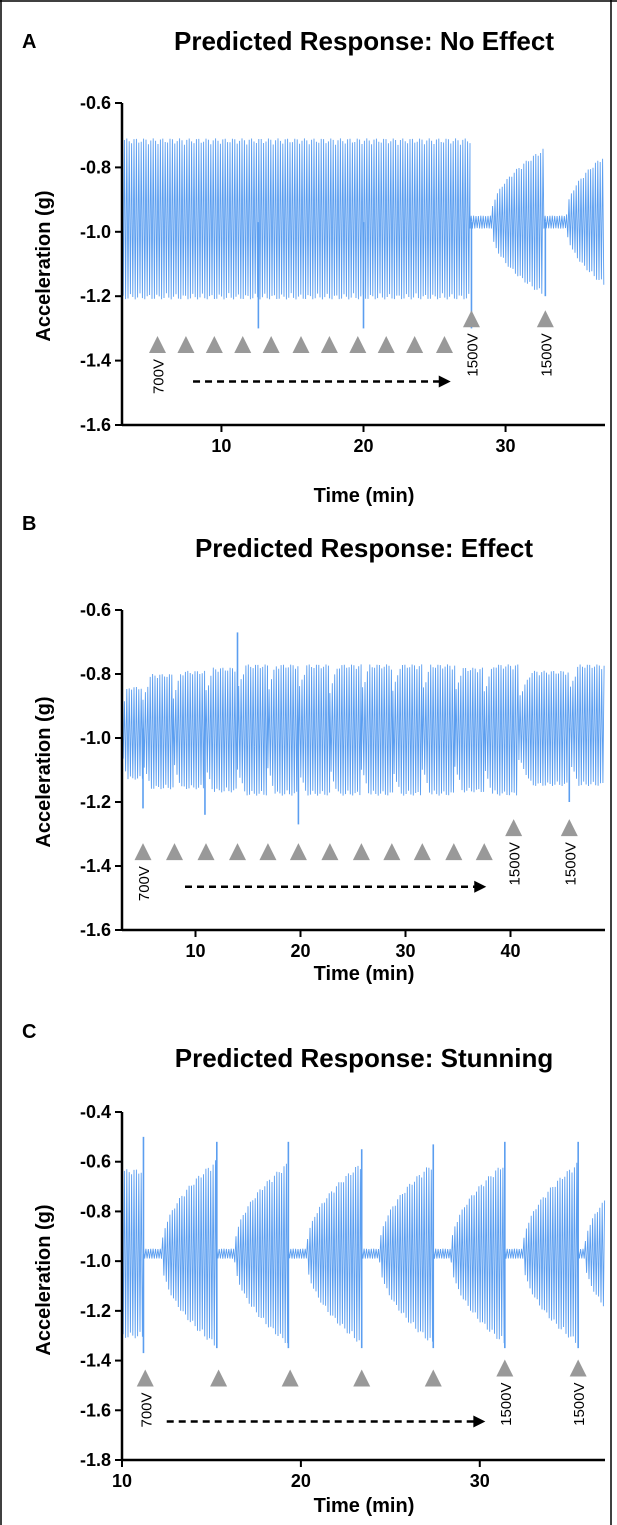 Image resolution: width=617 pixels, height=1525 pixels. What do you see at coordinates (364, 41) in the screenshot?
I see `chart-title: Predicted Response: No Effect` at bounding box center [364, 41].